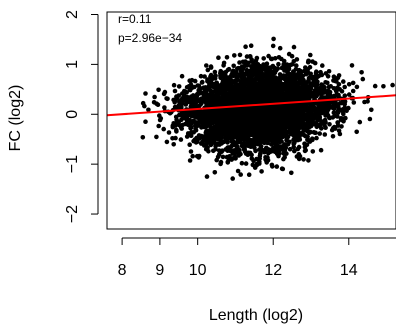  Describe the element at coordinates (257, 258) in the screenshot. I see `x-axis: 8 9 10 12 14` at that location.